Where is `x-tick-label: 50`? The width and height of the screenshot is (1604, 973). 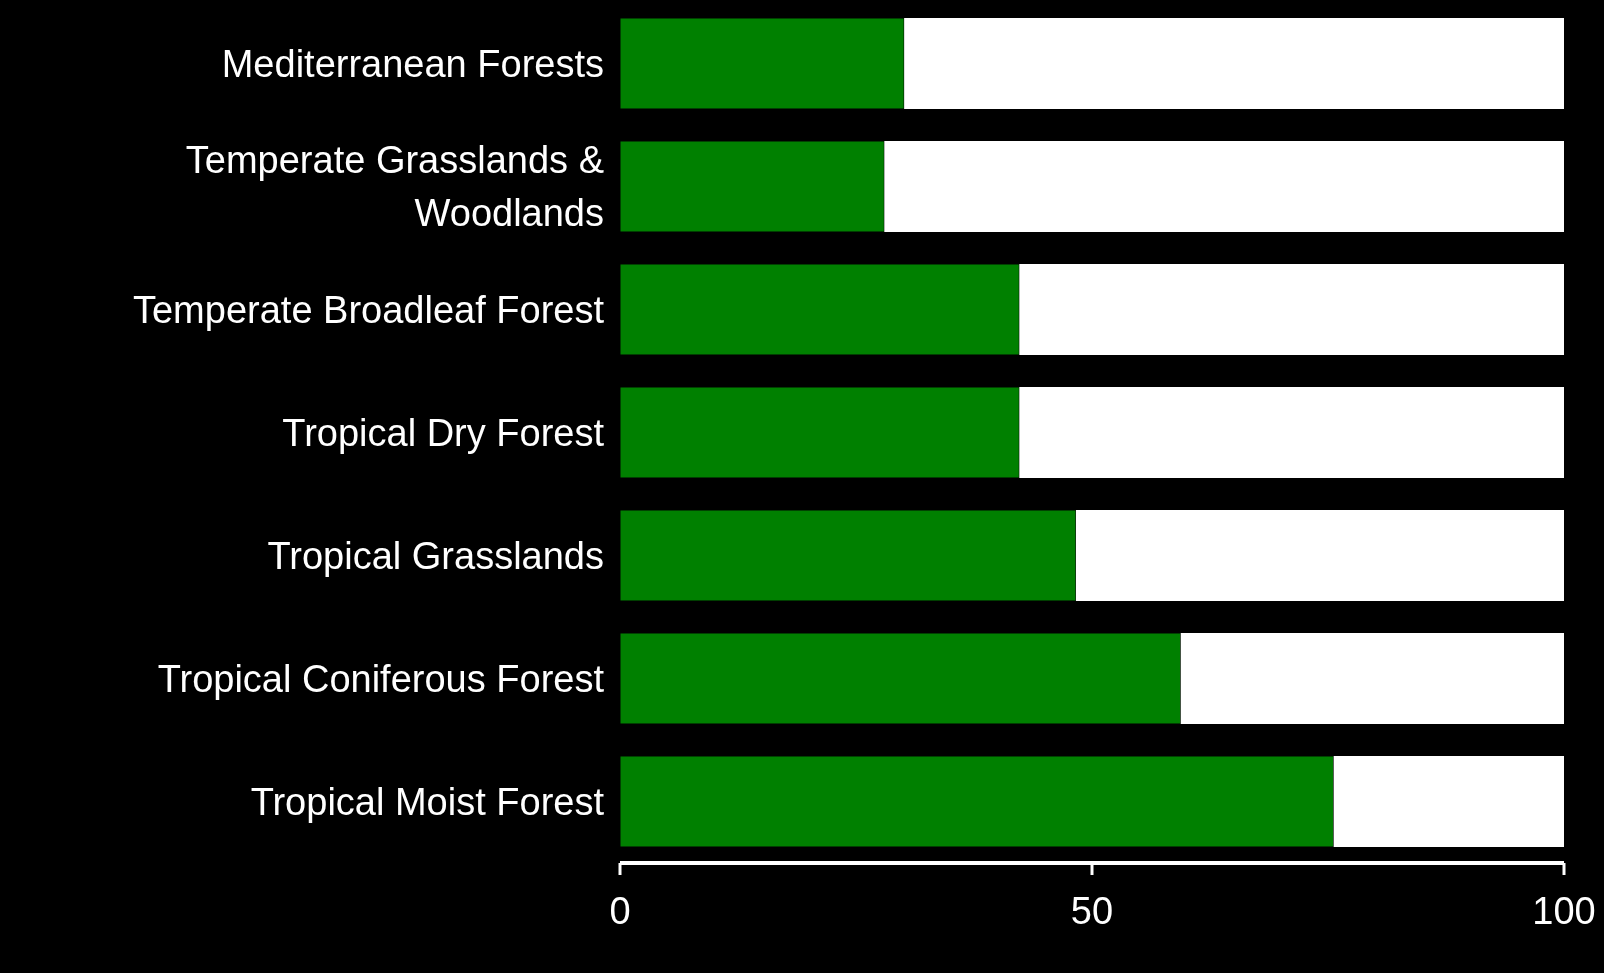 x-tick-label: 50 is located at coordinates (1092, 910).